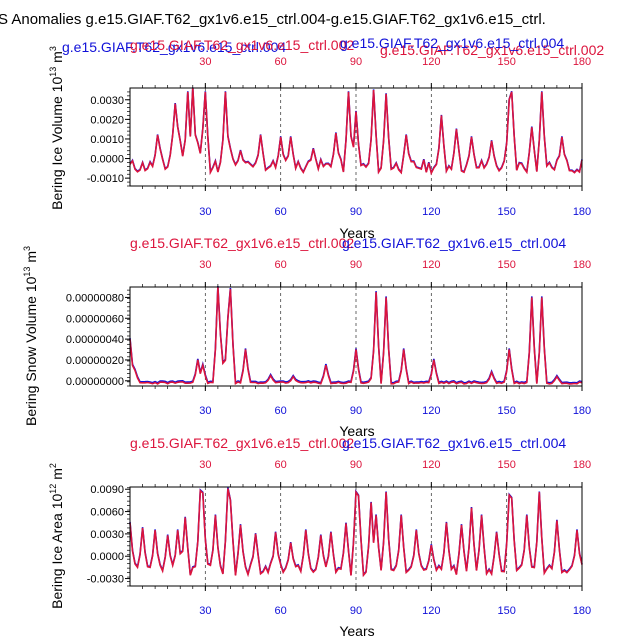 The image size is (638, 638). Describe the element at coordinates (95, 382) in the screenshot. I see `y-tick-label: 0.00000000` at that location.